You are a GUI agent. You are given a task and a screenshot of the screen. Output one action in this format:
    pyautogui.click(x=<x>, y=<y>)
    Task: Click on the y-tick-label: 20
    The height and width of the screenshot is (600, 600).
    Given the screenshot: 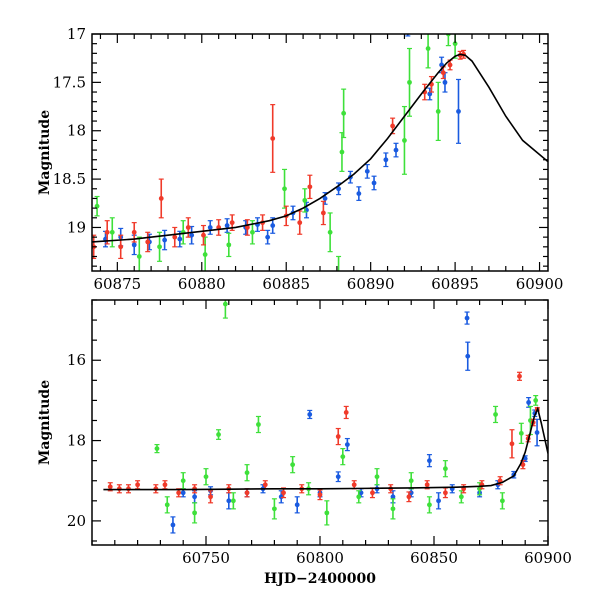 What is the action you would take?
    pyautogui.click(x=76, y=521)
    